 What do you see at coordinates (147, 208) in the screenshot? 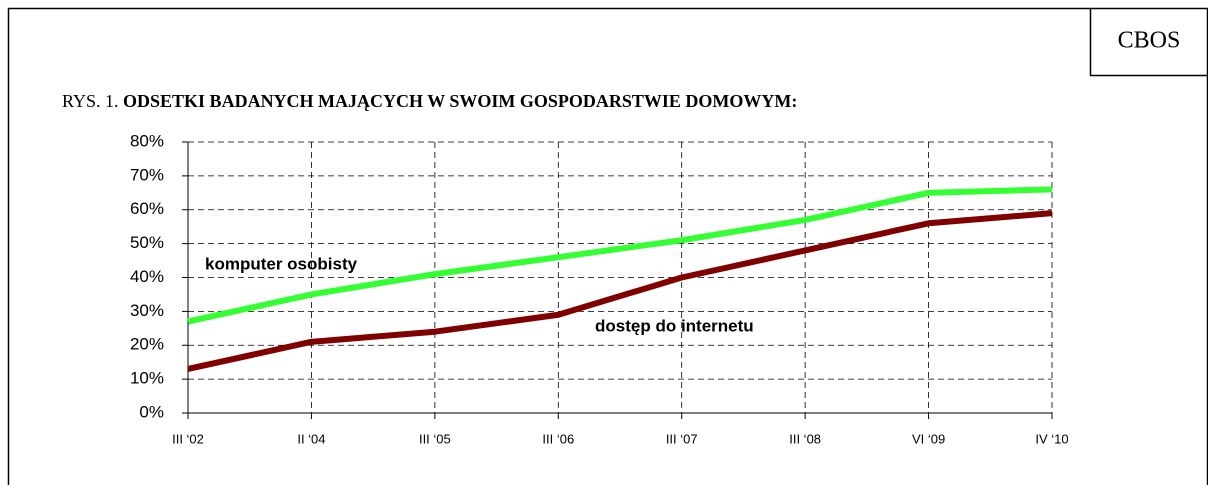
I see `y-tick-label: 60%` at bounding box center [147, 208].